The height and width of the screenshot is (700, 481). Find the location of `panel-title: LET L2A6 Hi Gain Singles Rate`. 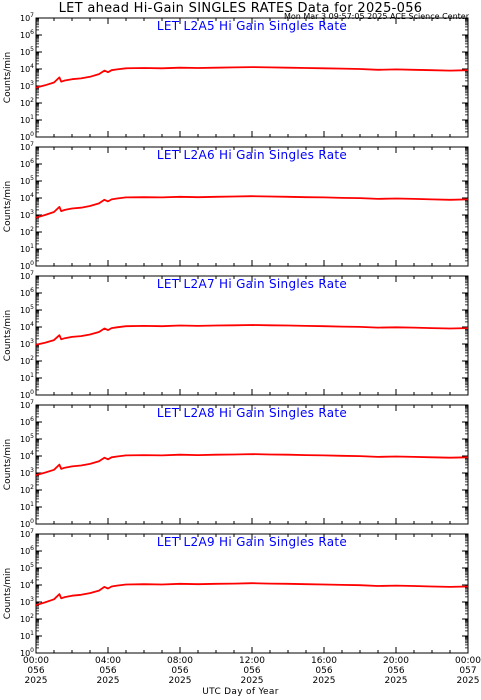

panel-title: LET L2A6 Hi Gain Singles Rate is located at coordinates (252, 155).